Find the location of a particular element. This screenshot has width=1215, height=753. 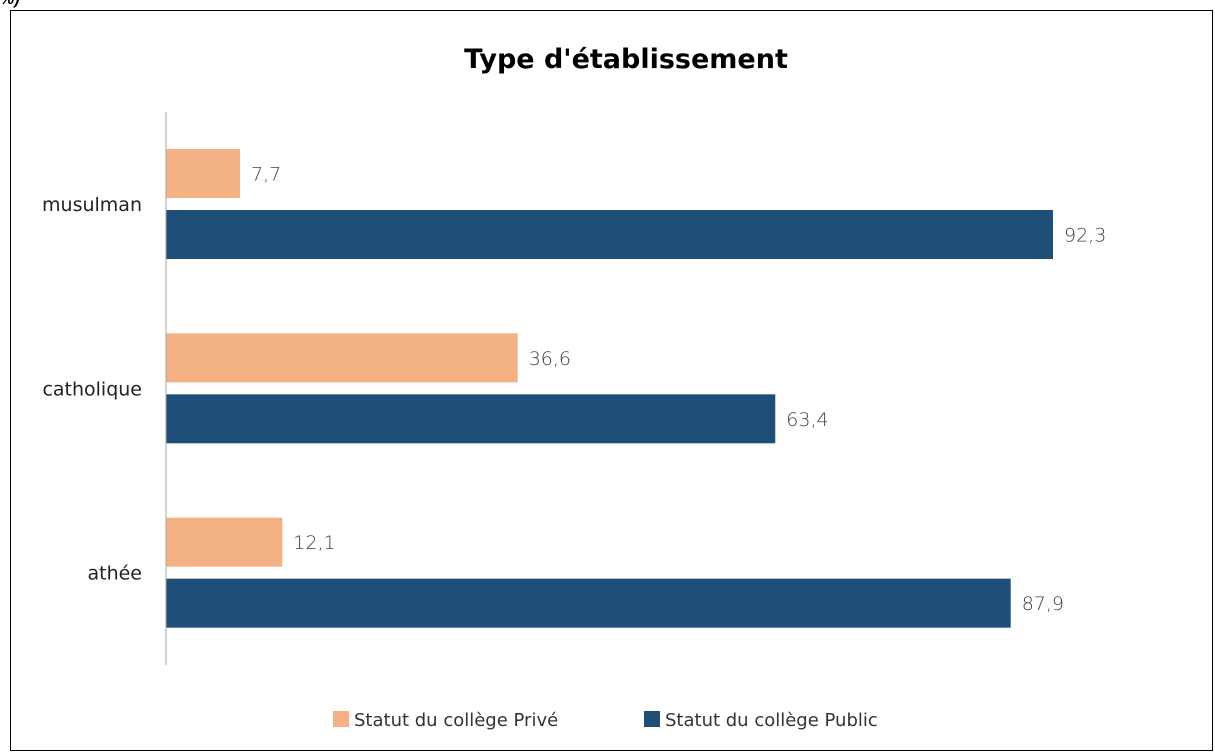

category-label-2: athée is located at coordinates (114, 574).